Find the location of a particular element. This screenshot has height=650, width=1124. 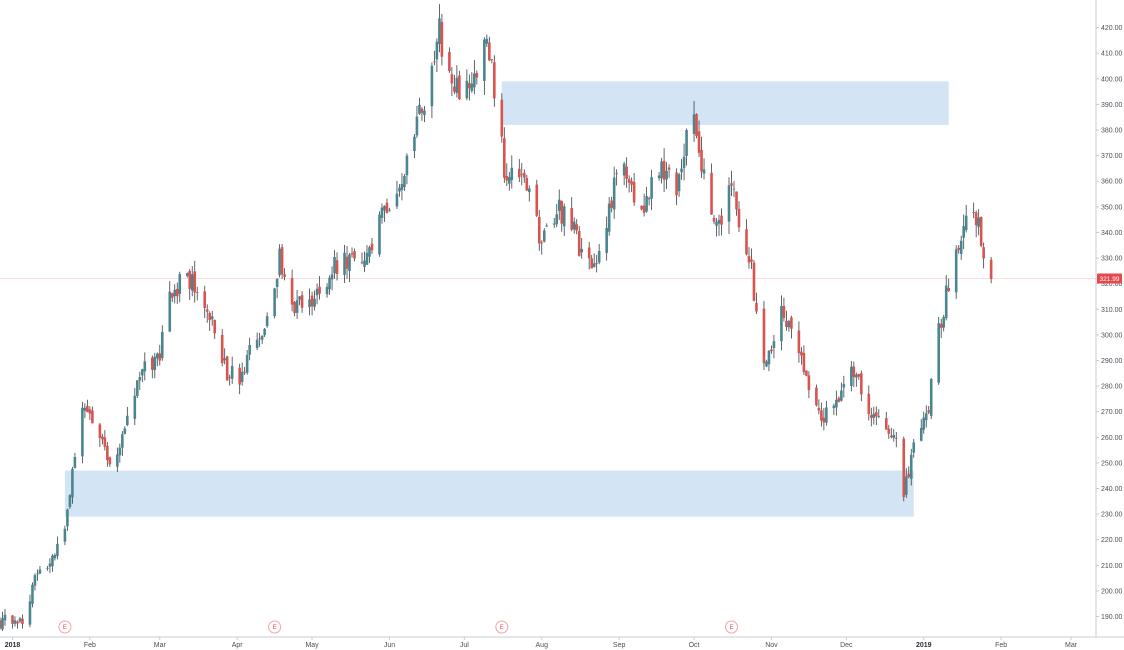

time-tick-label: Nov is located at coordinates (771, 645).